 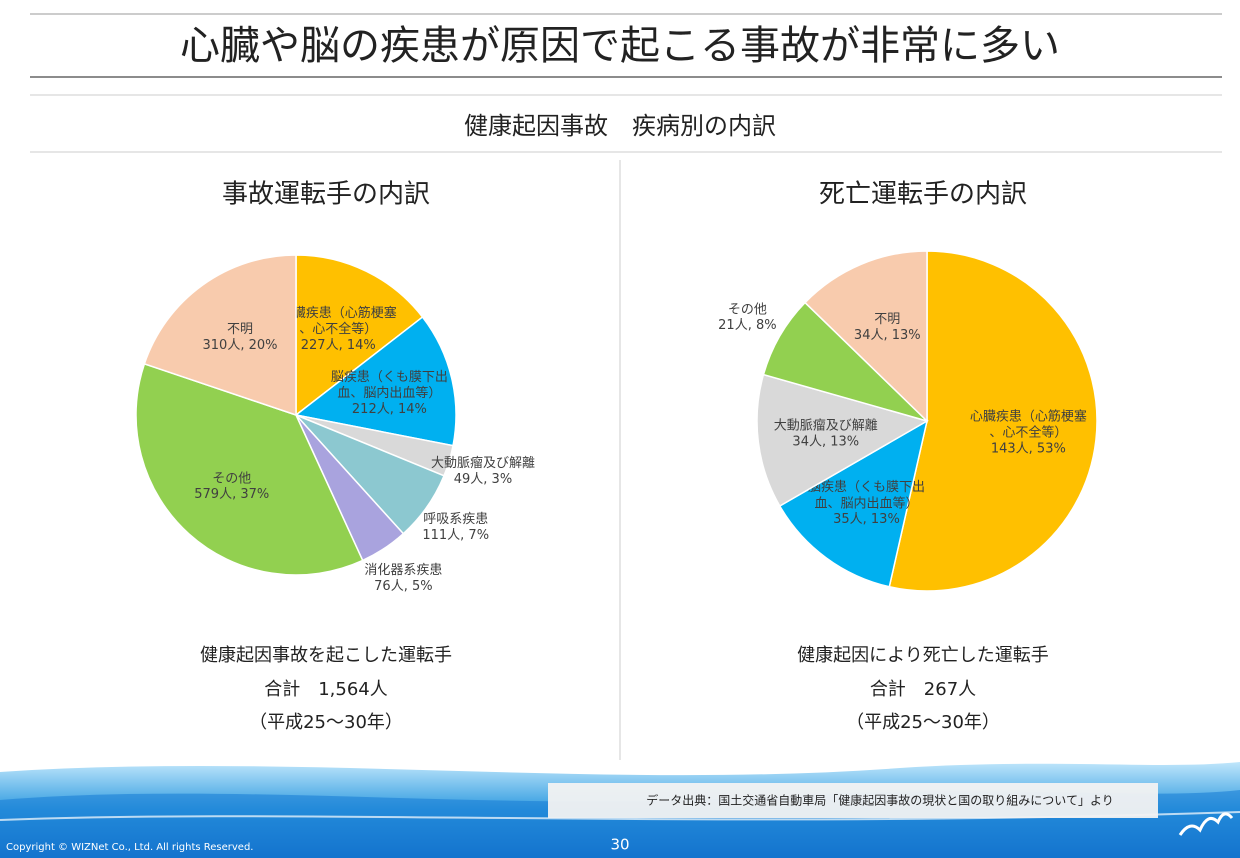 What do you see at coordinates (1206, 824) in the screenshot?
I see `logo` at bounding box center [1206, 824].